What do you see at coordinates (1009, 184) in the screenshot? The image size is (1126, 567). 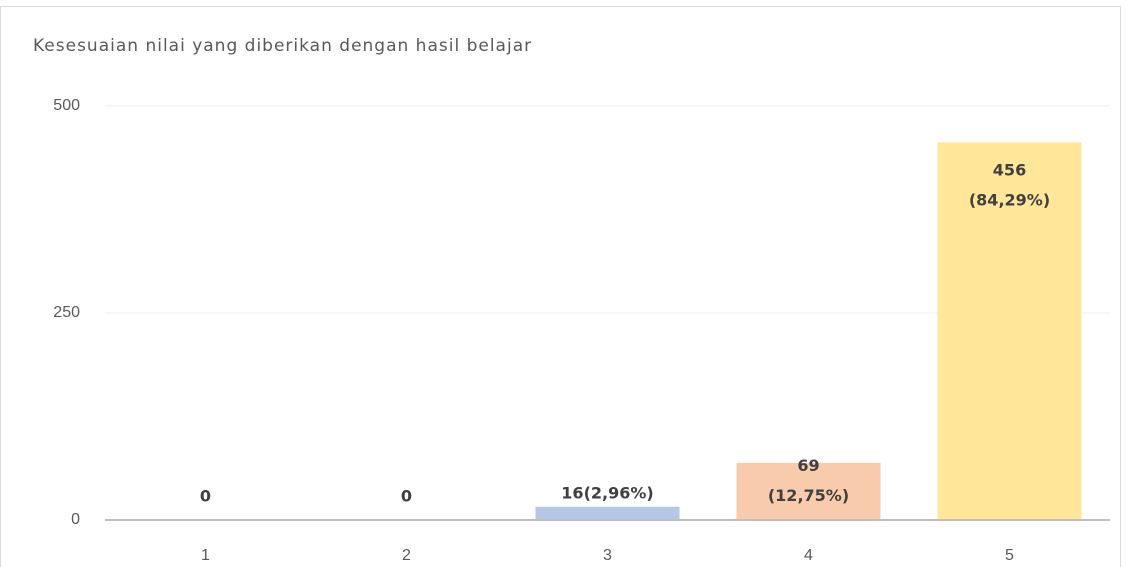 I see `value-label: 456 (84,29%)` at bounding box center [1009, 184].